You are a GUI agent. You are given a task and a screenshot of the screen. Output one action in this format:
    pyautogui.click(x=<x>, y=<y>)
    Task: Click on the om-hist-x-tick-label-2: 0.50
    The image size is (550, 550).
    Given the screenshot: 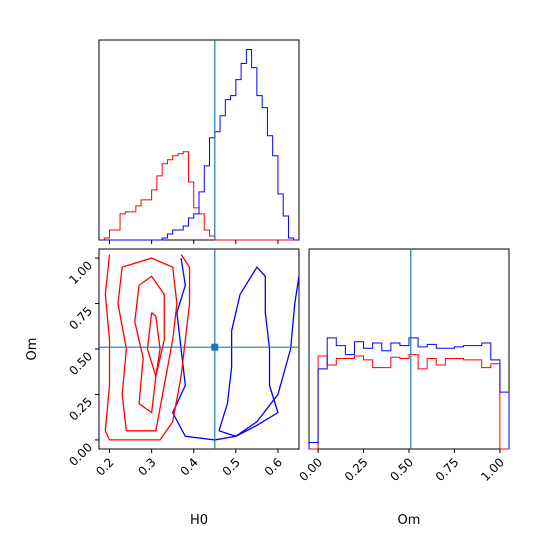 What is the action you would take?
    pyautogui.click(x=401, y=469)
    